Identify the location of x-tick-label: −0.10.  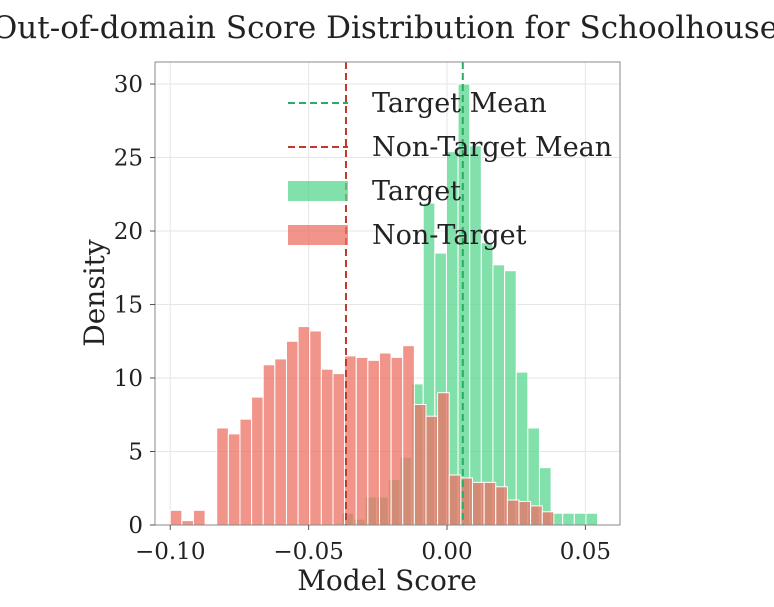
(170, 552).